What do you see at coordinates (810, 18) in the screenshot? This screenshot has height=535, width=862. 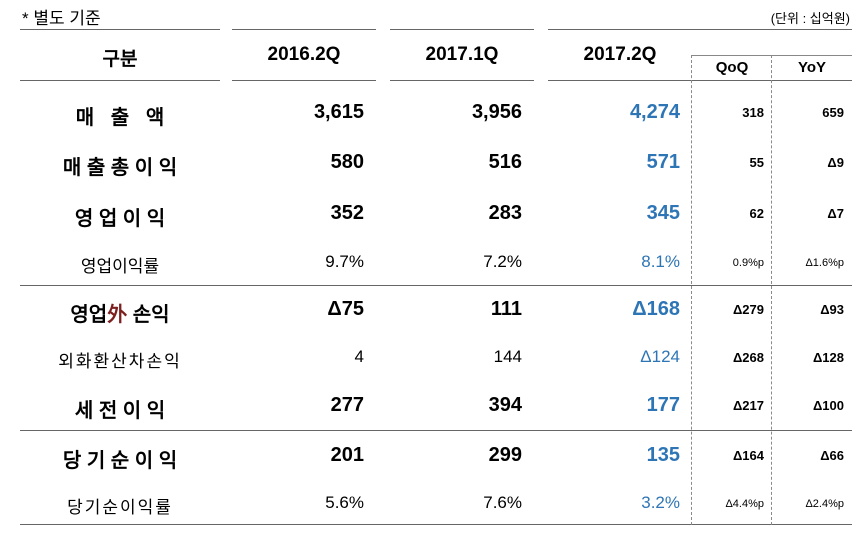 I see `unit-note: (단위 : 십억원)` at bounding box center [810, 18].